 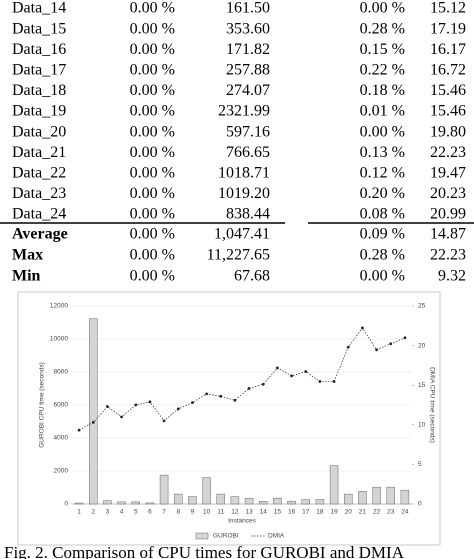 What do you see at coordinates (248, 28) in the screenshot?
I see `table-cell: 353.60` at bounding box center [248, 28].